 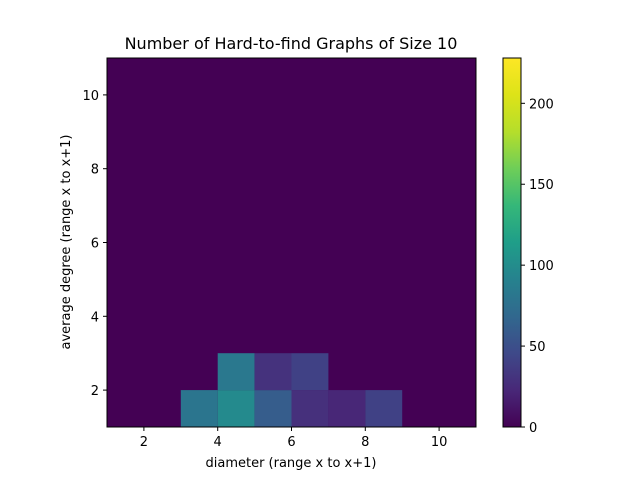 What do you see at coordinates (95, 170) in the screenshot?
I see `y-tick-label: 8` at bounding box center [95, 170].